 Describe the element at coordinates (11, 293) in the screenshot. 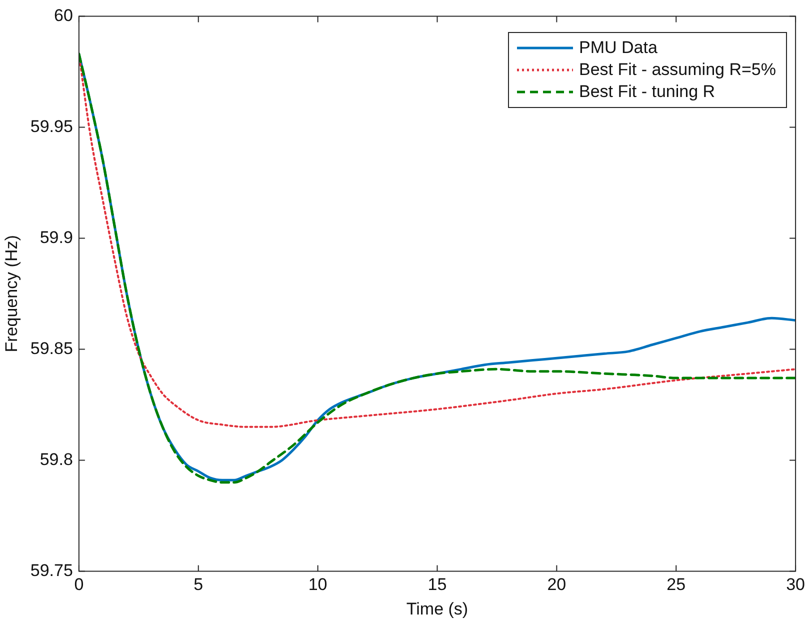

I see `y-axis-title: Frequency (Hz)` at that location.